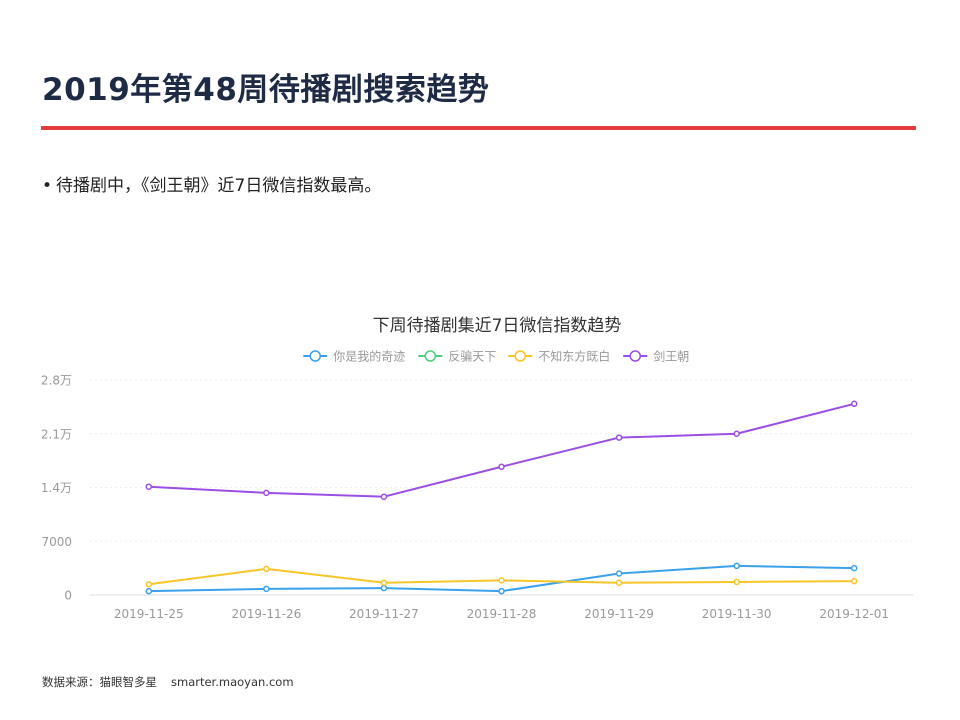  Describe the element at coordinates (369, 356) in the screenshot. I see `legend-label-0: 你是我的奇迹` at that location.